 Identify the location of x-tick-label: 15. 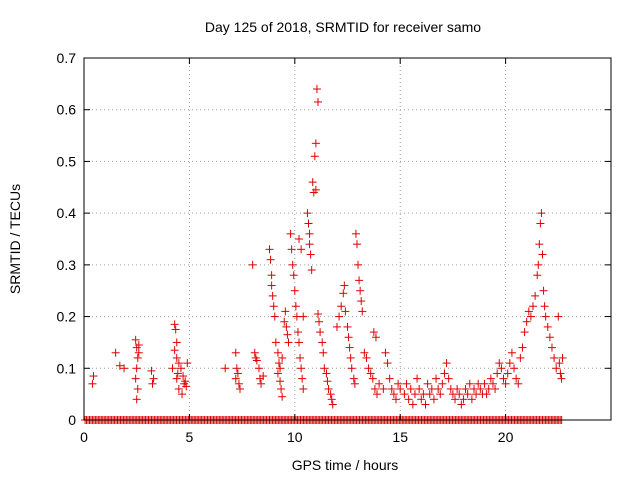
(400, 437).